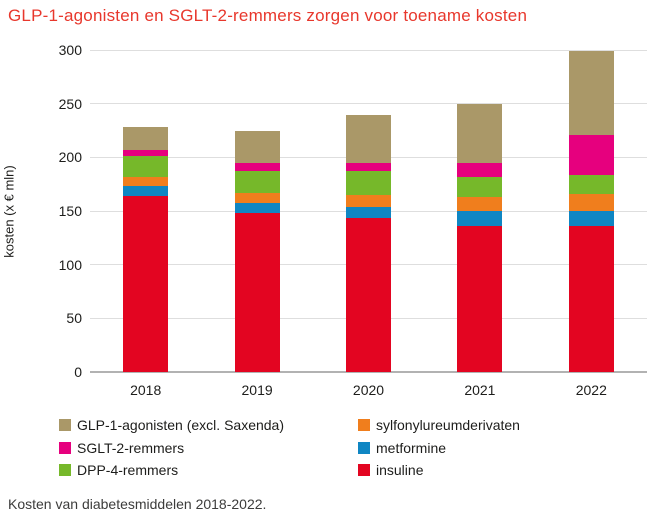 The image size is (657, 523). Describe the element at coordinates (480, 169) in the screenshot. I see `bar-segment-2021-SGLT-2-remmers` at that location.